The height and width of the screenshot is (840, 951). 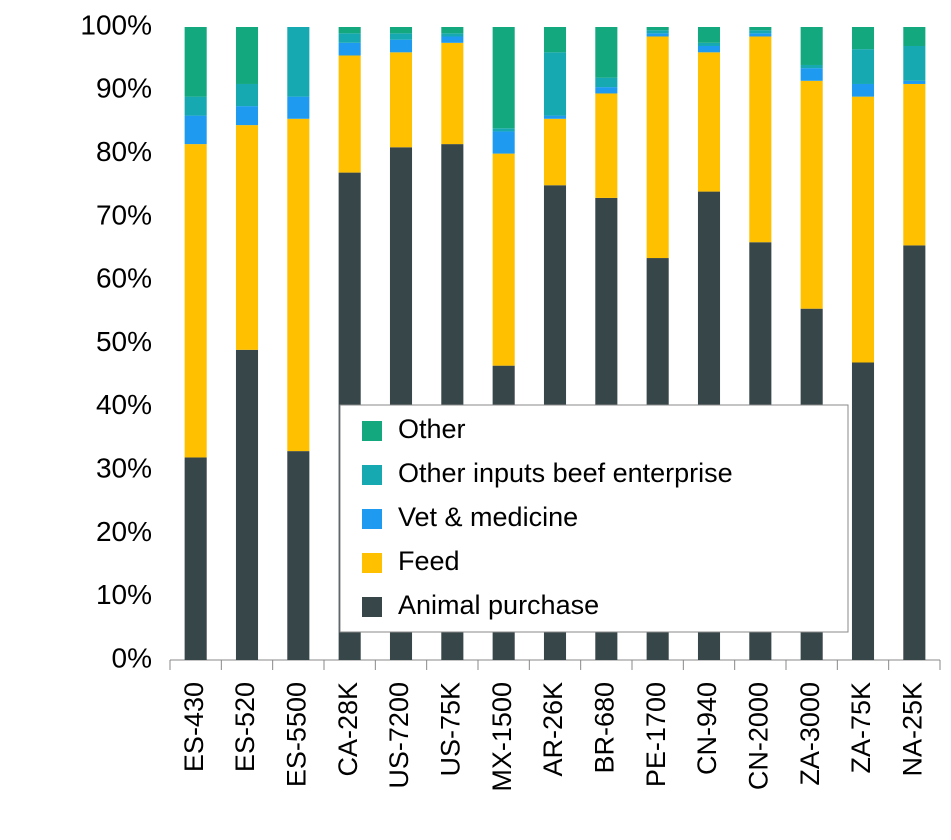 What do you see at coordinates (553, 729) in the screenshot?
I see `x-tick-label: AR-26K` at bounding box center [553, 729].